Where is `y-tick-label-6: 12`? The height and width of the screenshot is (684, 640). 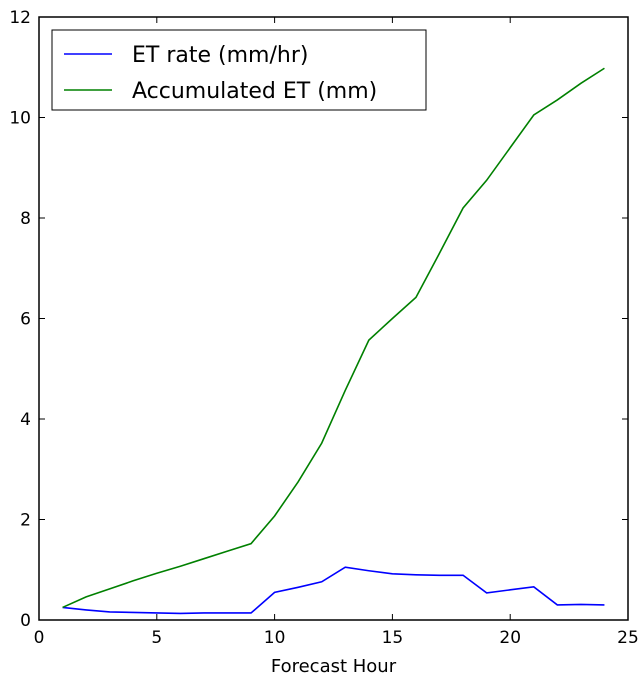
y-tick-label-6: 12 is located at coordinates (20, 18).